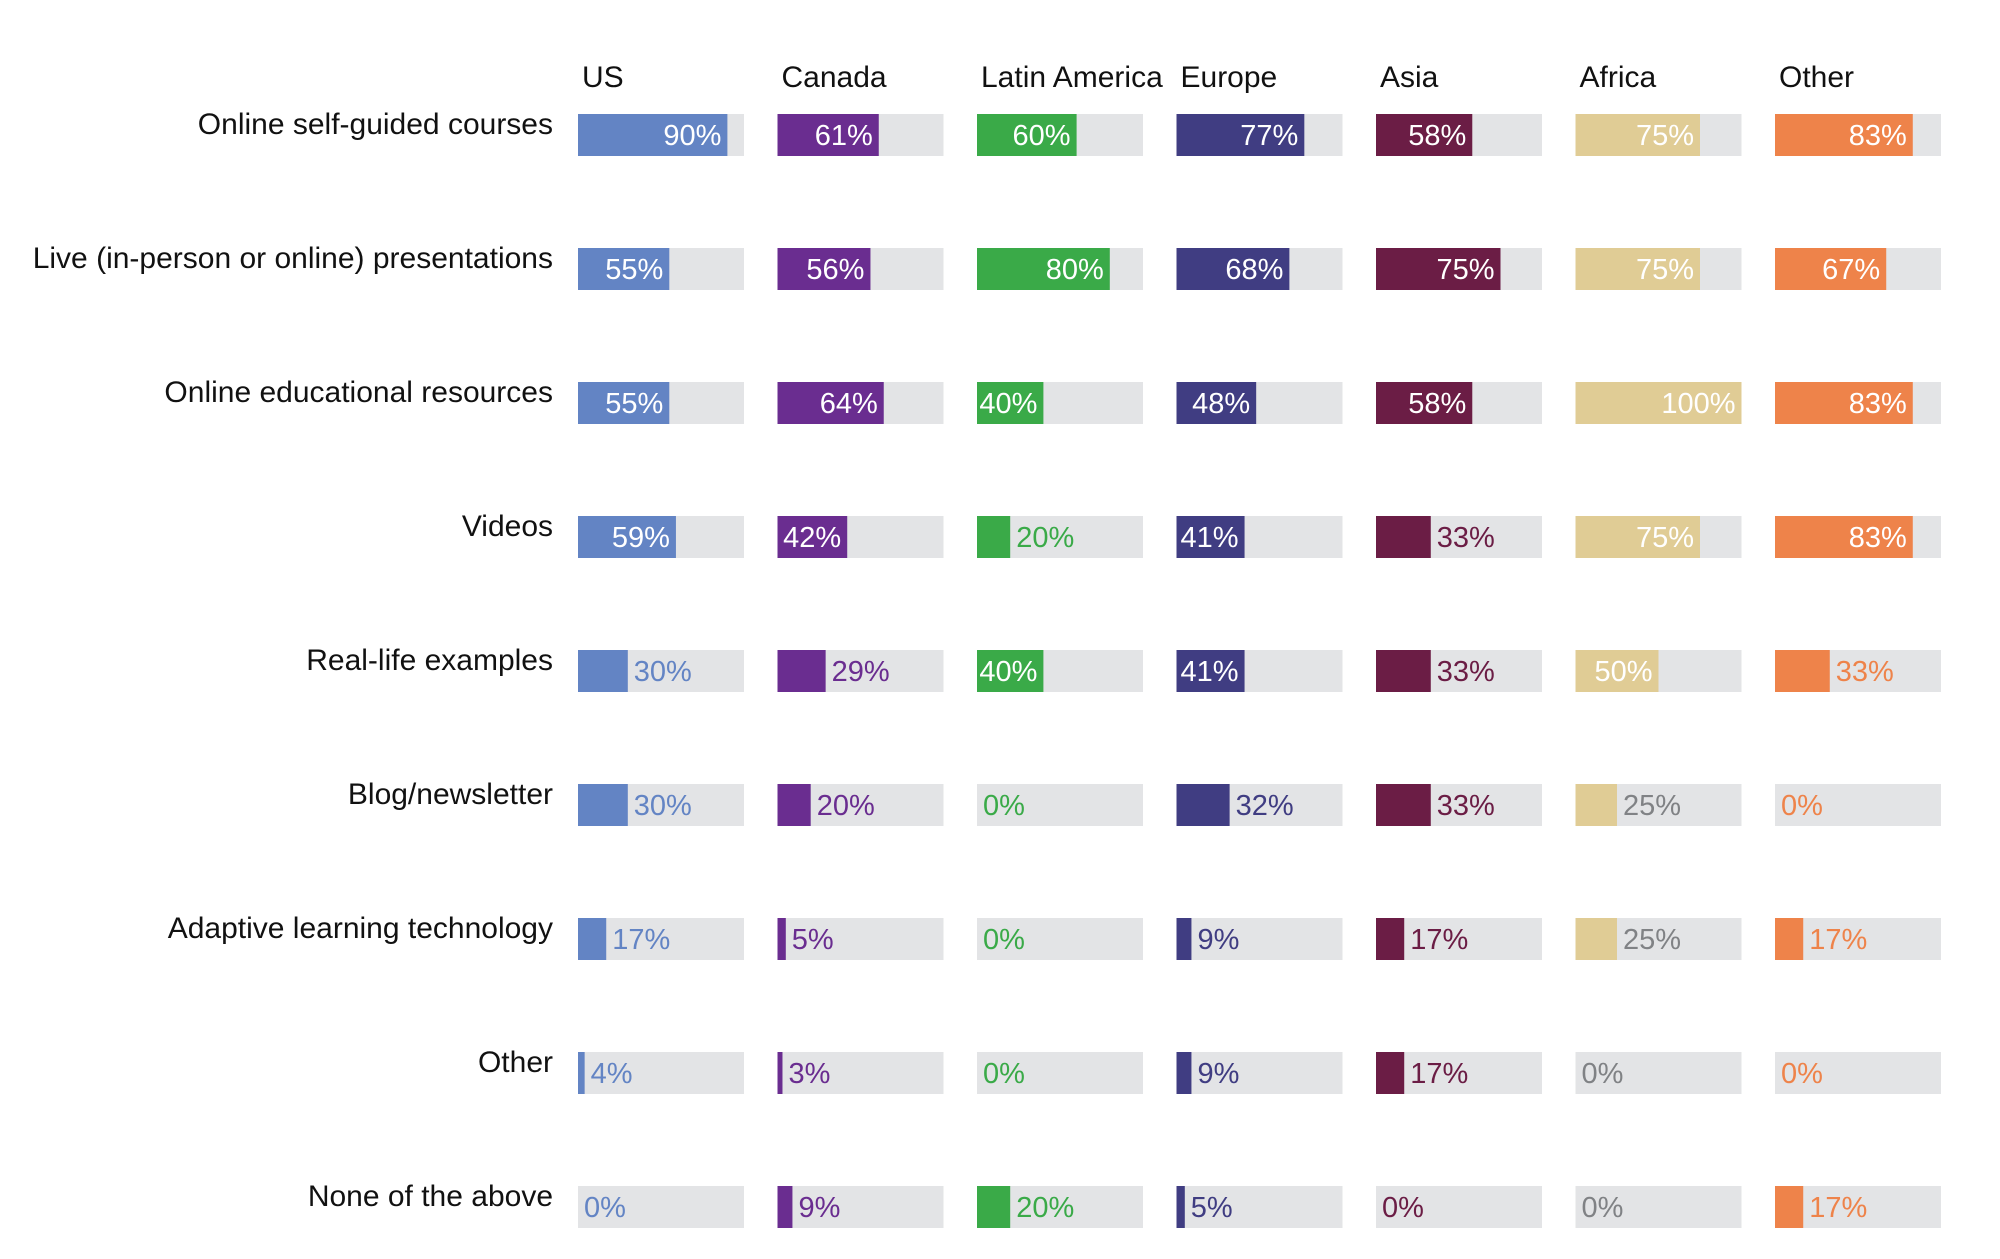 Image resolution: width=2000 pixels, height=1259 pixels. I want to click on bar-canada-real-life-examples, so click(801, 671).